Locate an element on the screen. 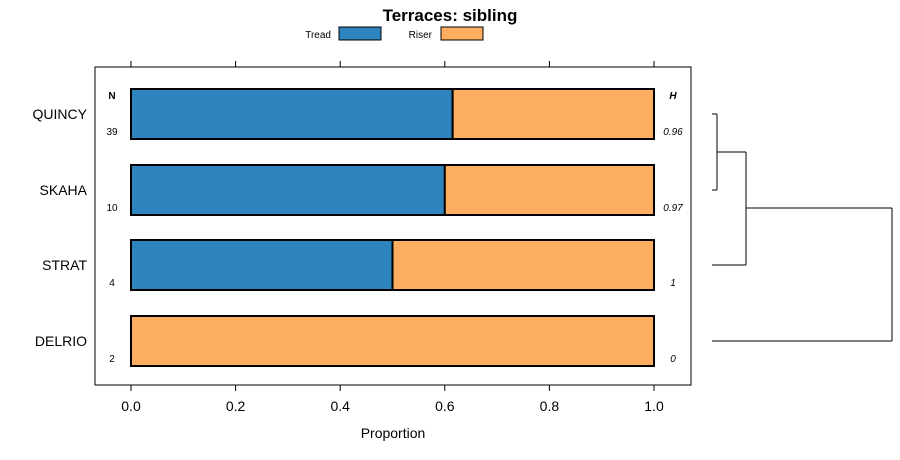 Image resolution: width=900 pixels, height=460 pixels. bar-quincy-tread is located at coordinates (292, 114).